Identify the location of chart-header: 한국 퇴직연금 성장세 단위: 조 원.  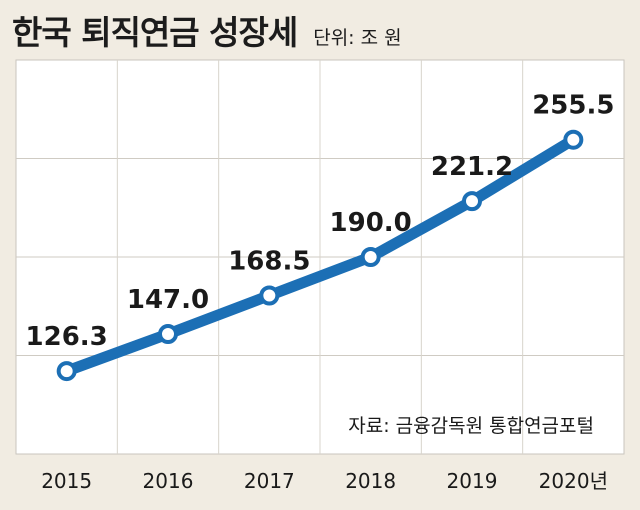
(207, 30).